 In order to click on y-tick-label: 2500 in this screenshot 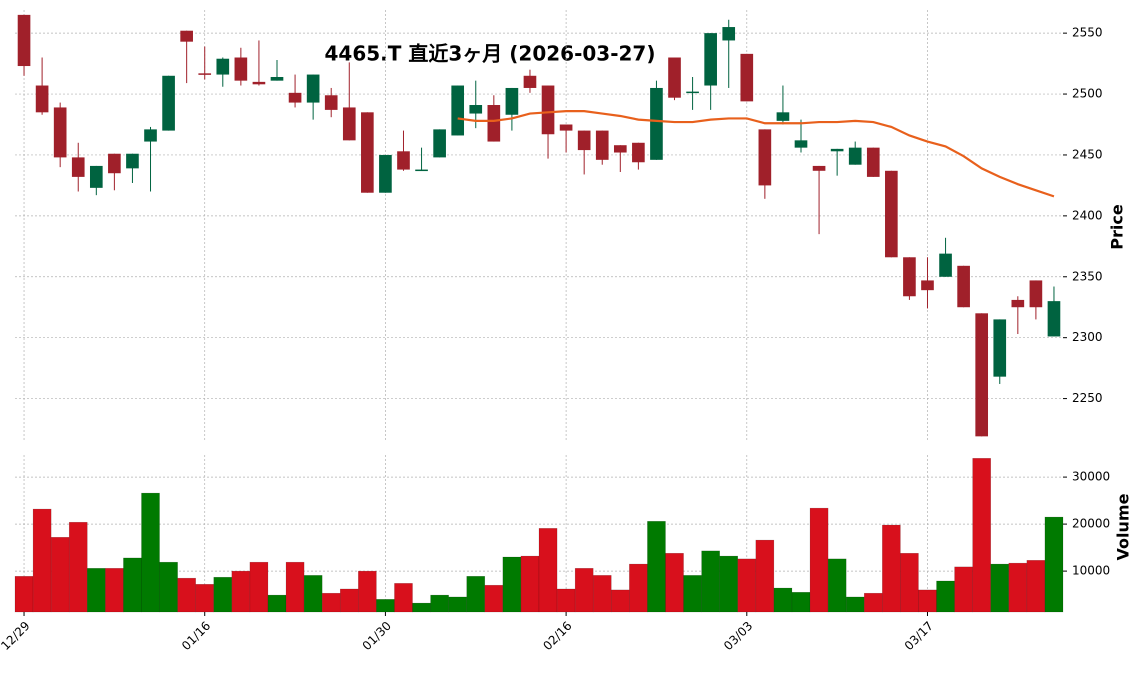, I will do `click(1087, 94)`.